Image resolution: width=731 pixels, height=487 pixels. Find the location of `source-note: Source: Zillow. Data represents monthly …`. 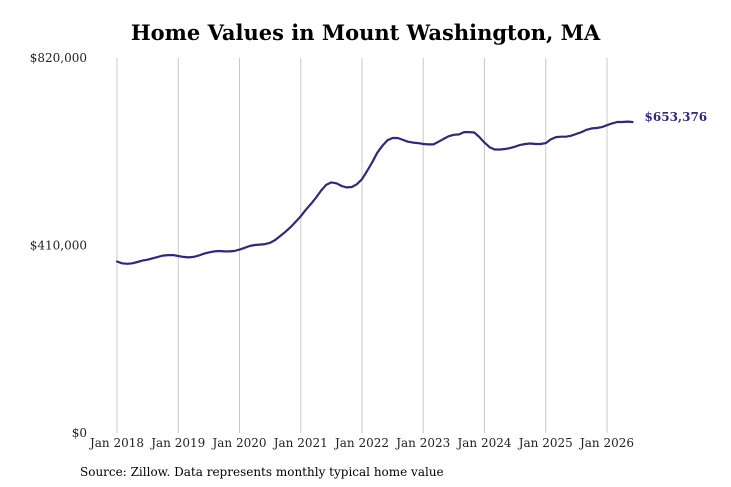

source-note: Source: Zillow. Data represents monthly … is located at coordinates (262, 472).